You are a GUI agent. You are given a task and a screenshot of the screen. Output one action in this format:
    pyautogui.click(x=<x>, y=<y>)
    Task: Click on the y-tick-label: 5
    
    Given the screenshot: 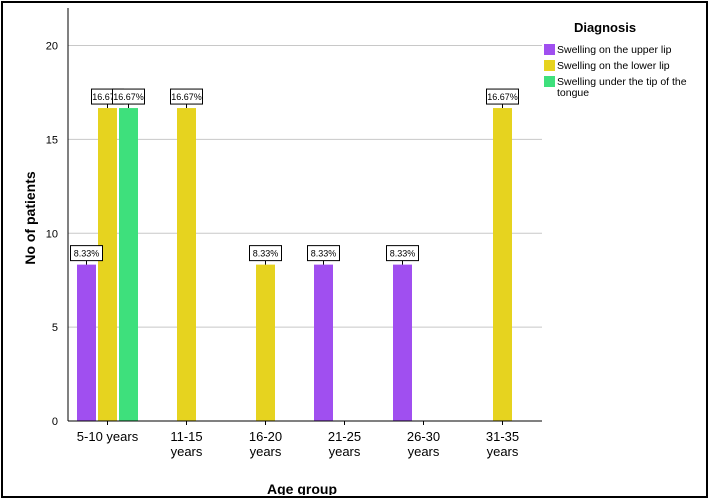 What is the action you would take?
    pyautogui.click(x=55, y=328)
    